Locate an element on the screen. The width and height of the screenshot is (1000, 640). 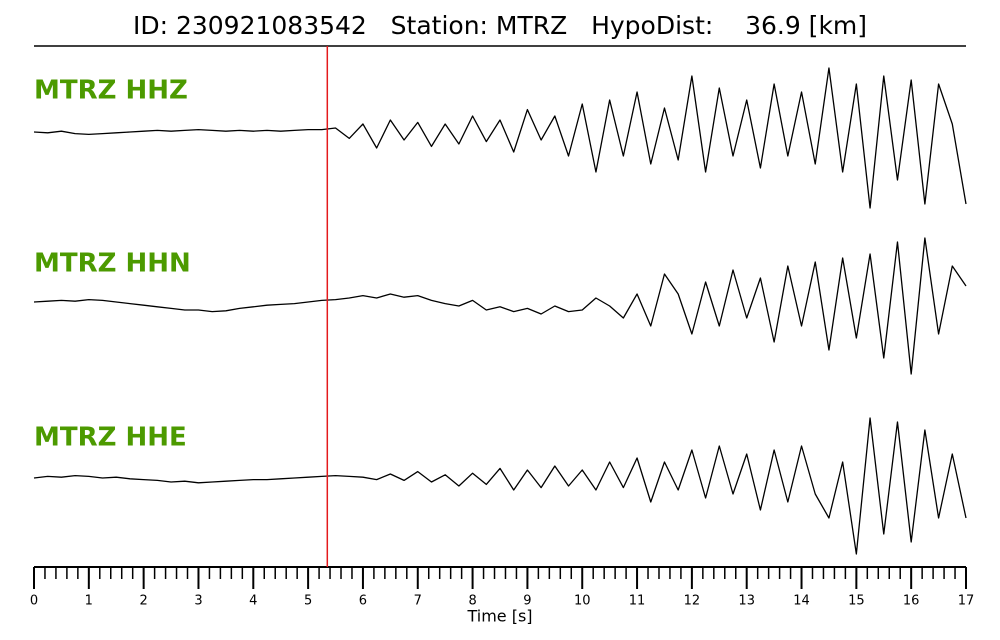
x-tick-label: 3 is located at coordinates (198, 601).